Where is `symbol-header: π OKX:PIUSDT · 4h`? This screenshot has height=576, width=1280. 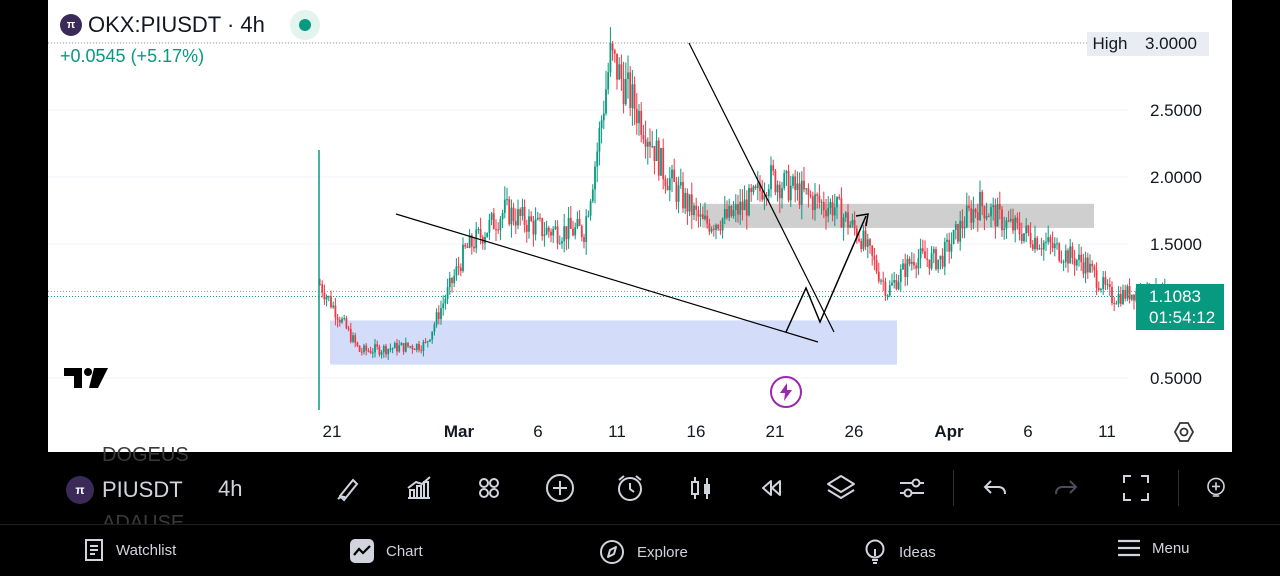 symbol-header: π OKX:PIUSDT · 4h is located at coordinates (162, 25).